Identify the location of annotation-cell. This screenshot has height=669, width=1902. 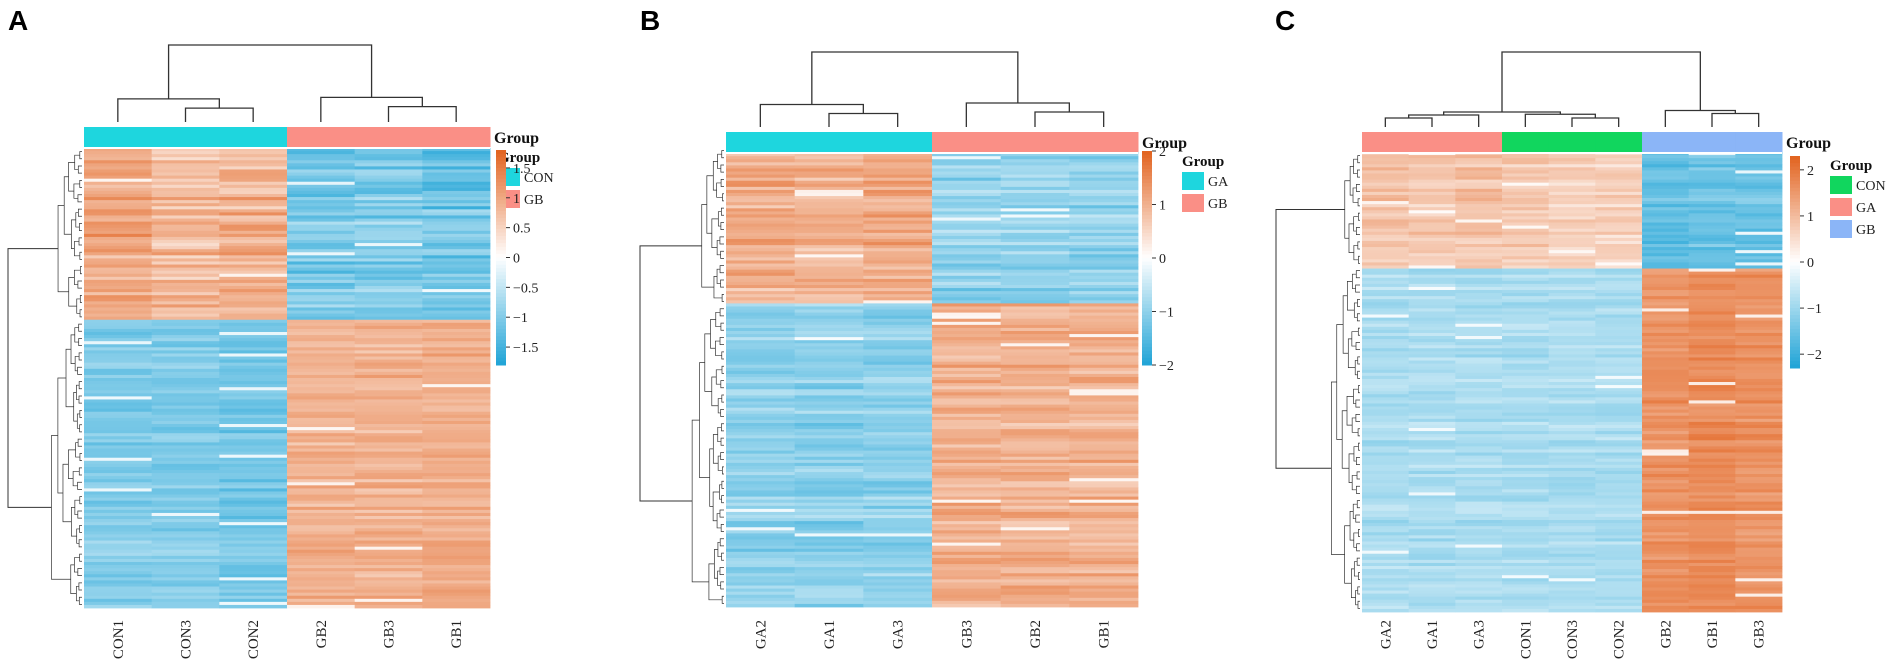
(1526, 142).